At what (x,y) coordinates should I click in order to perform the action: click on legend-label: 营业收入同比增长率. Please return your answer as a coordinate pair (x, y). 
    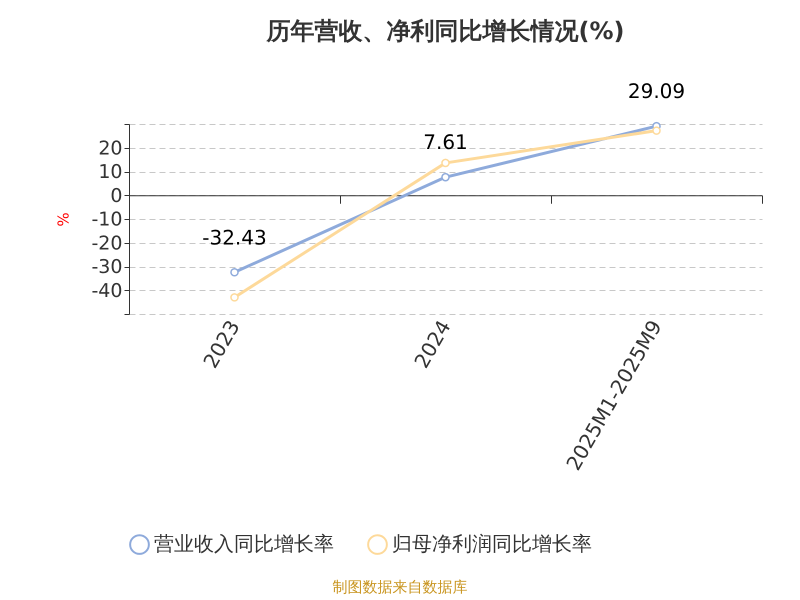
    Looking at the image, I should click on (244, 544).